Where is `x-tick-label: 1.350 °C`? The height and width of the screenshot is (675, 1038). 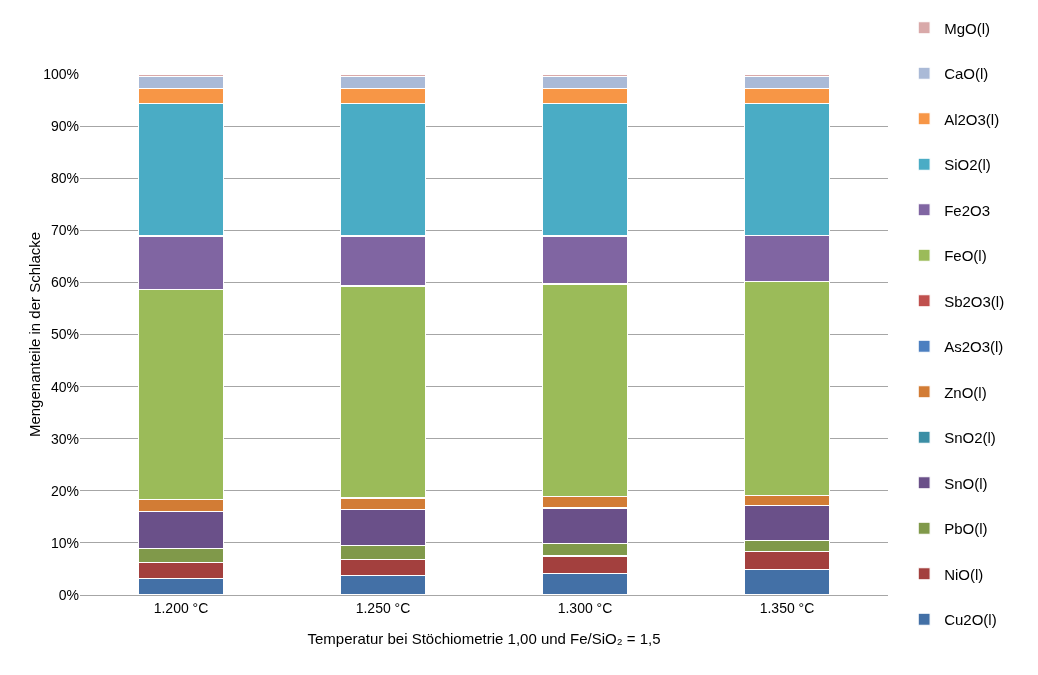 x-tick-label: 1.350 °C is located at coordinates (787, 607).